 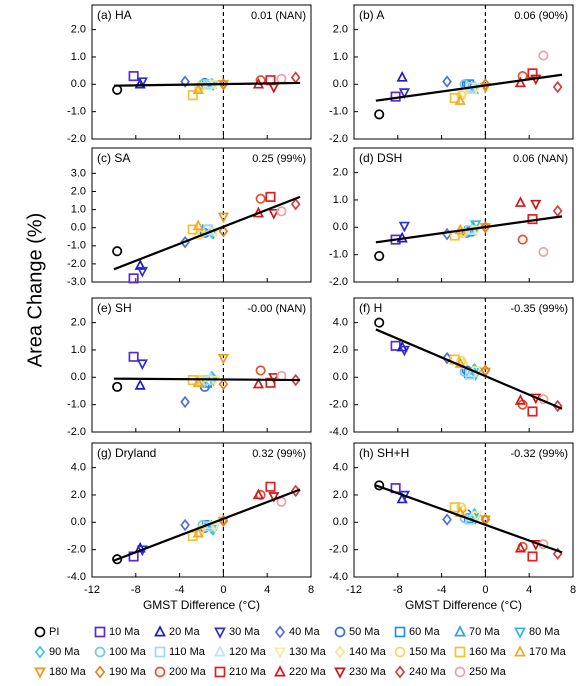 What do you see at coordinates (364, 632) in the screenshot?
I see `legend-label: 50 Ma` at bounding box center [364, 632].